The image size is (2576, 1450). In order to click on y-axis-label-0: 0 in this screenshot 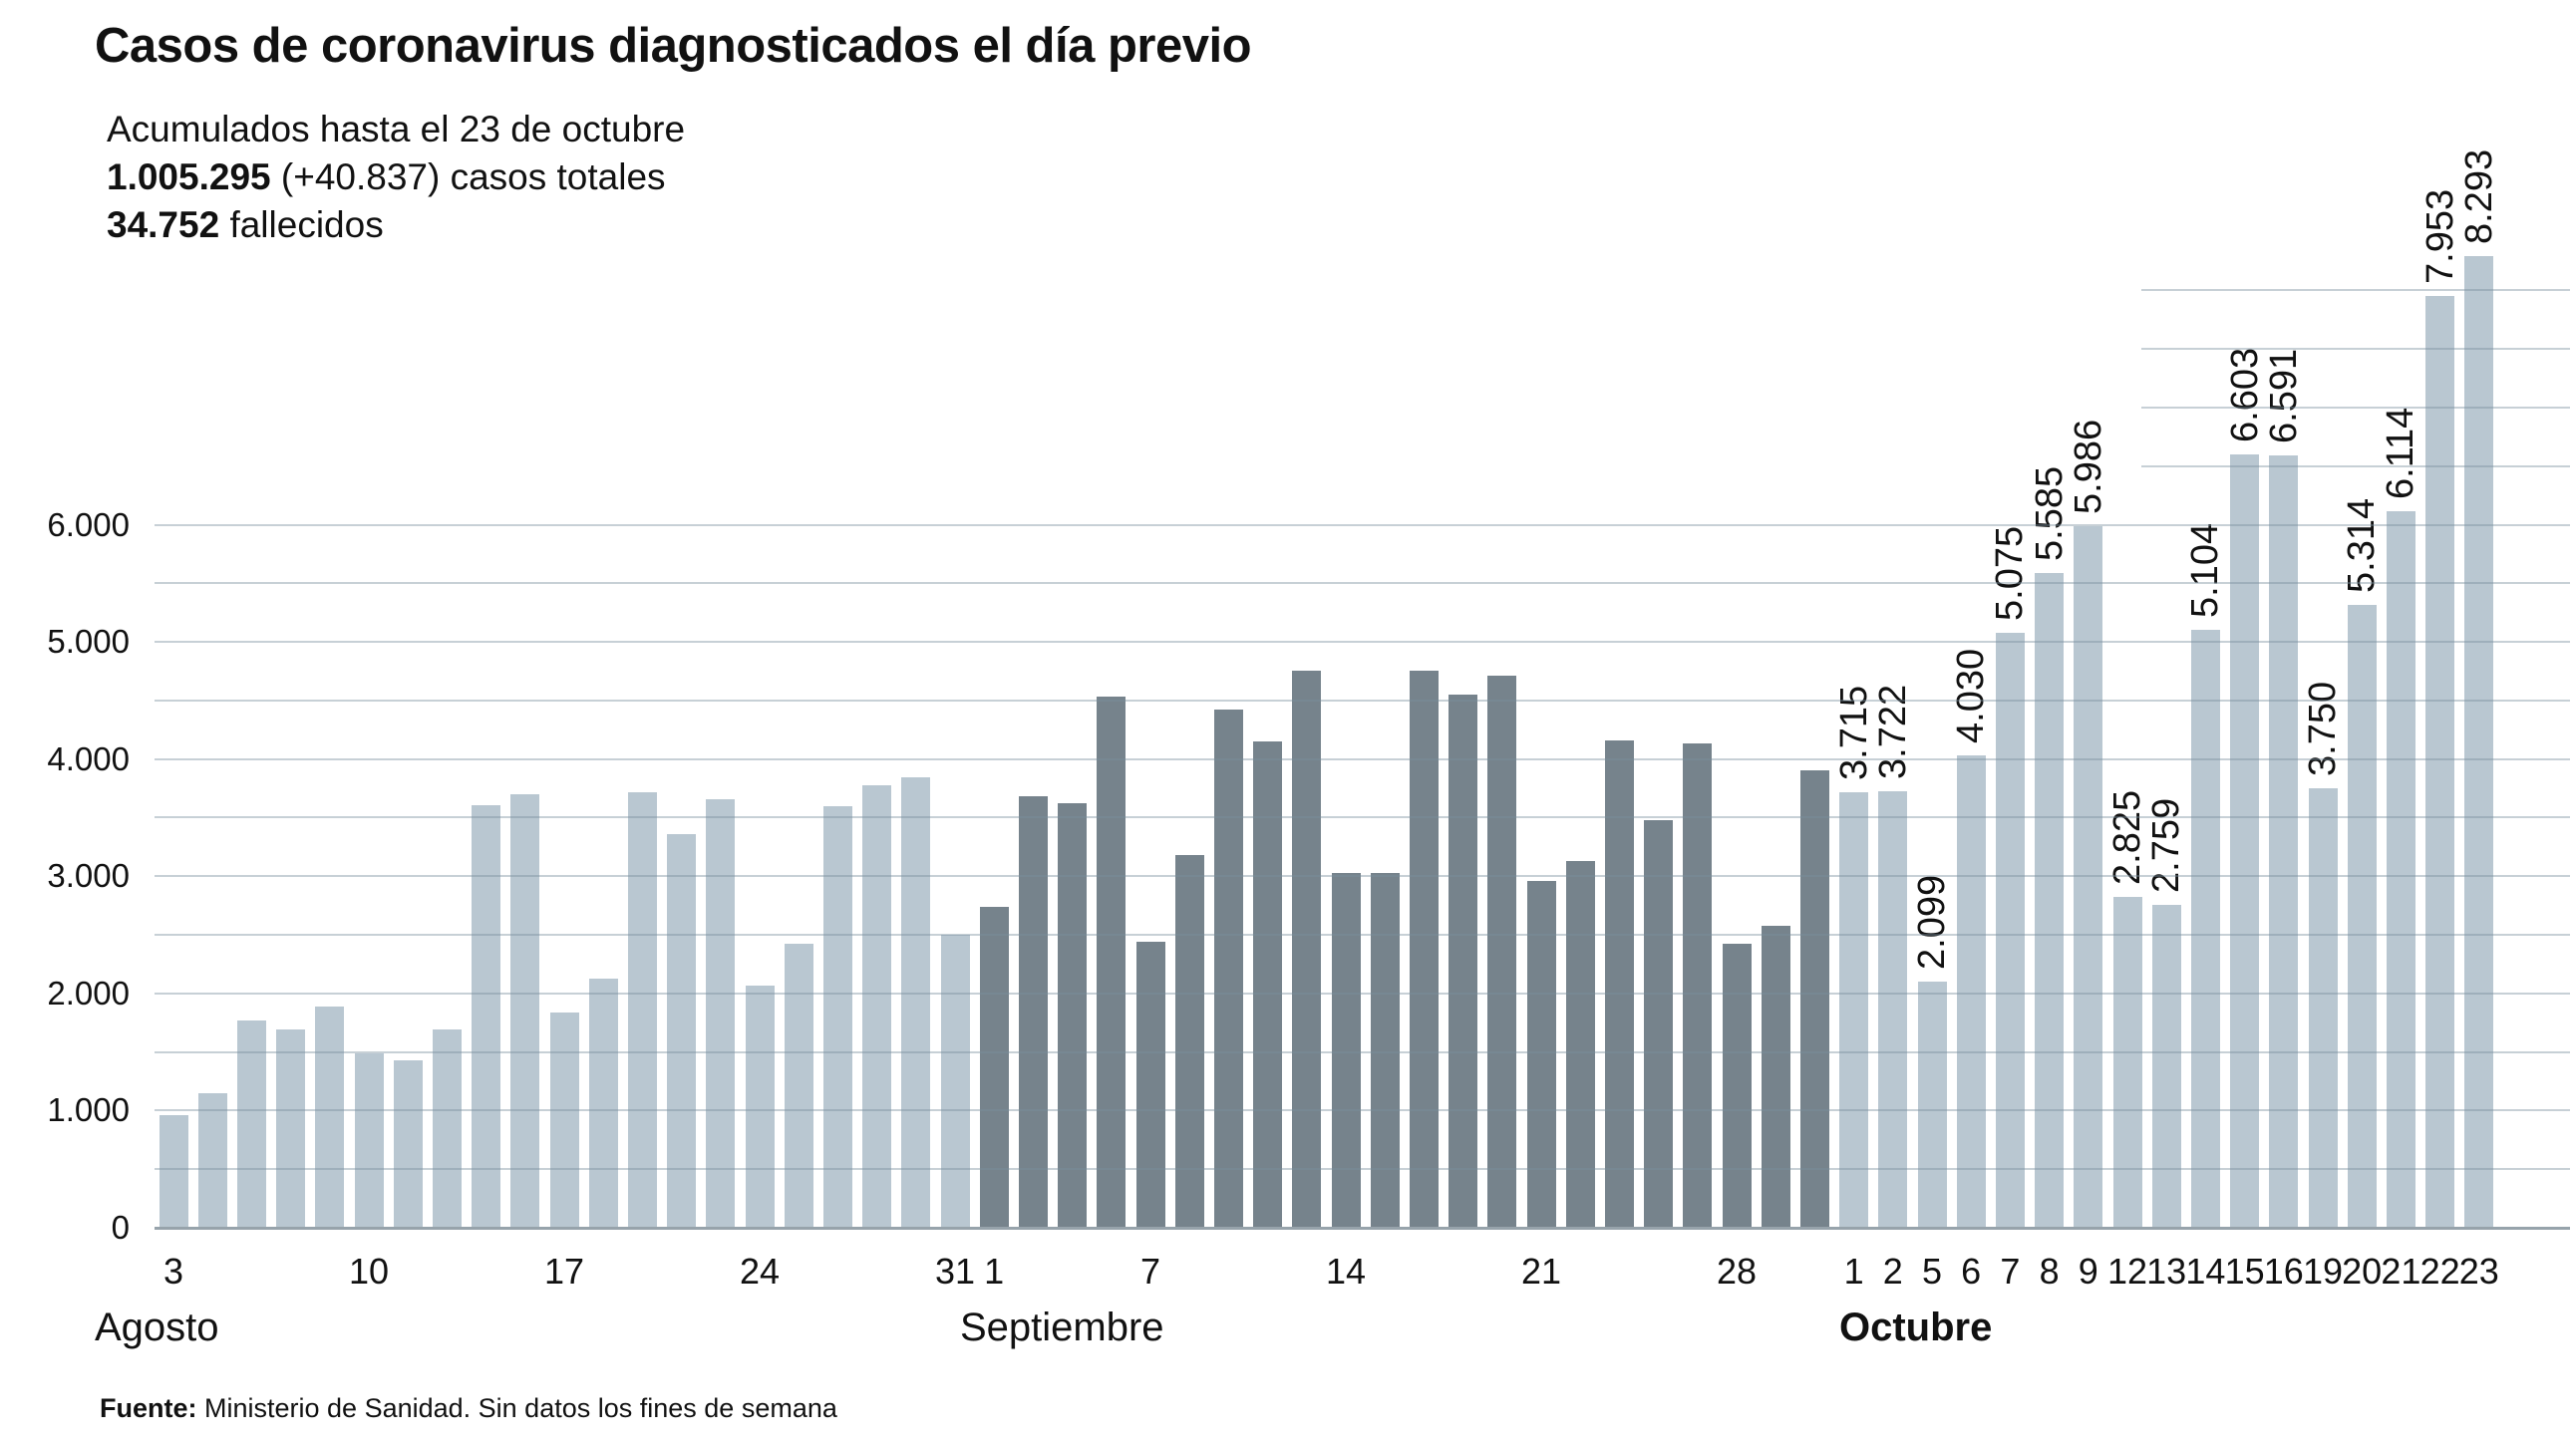, I will do `click(120, 1227)`.